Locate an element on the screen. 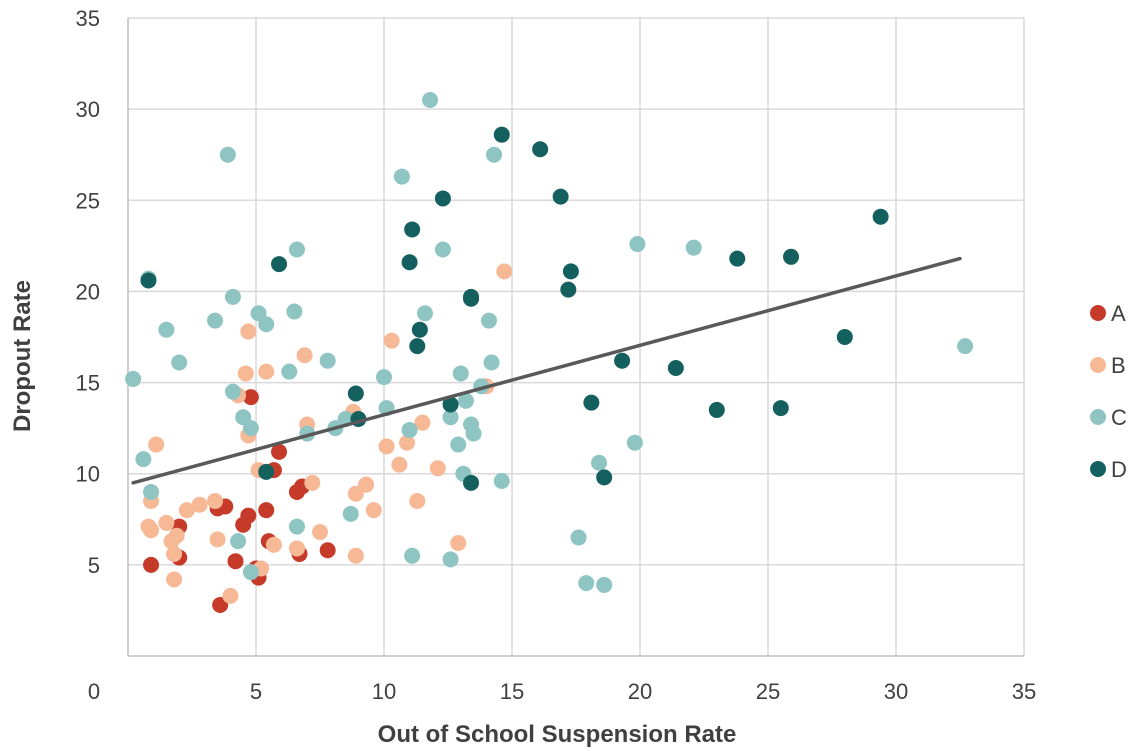 The width and height of the screenshot is (1132, 751). y-axis-title: Dropout Rate is located at coordinates (22, 356).